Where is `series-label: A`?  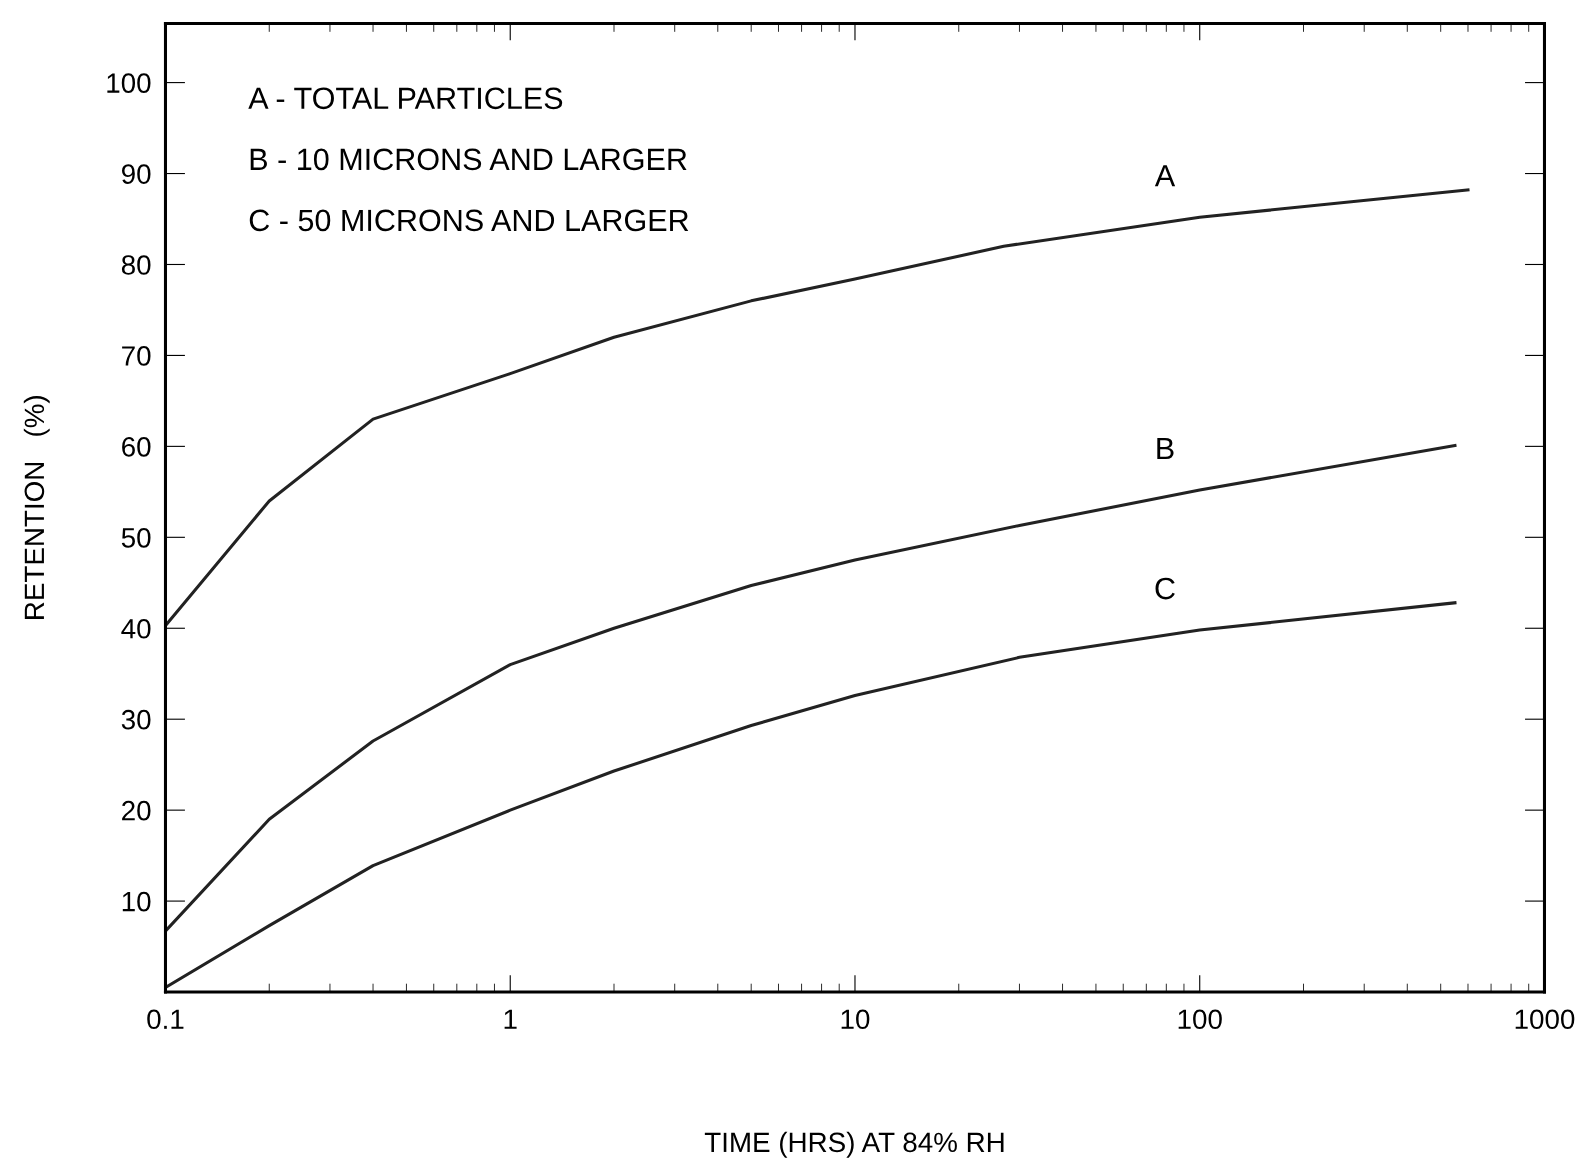
series-label: A is located at coordinates (1165, 176).